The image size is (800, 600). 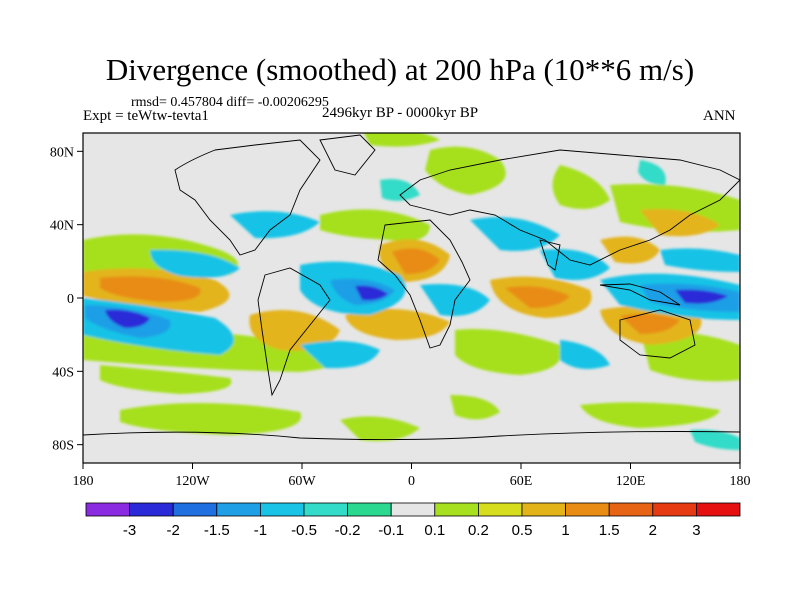 What do you see at coordinates (247, 197) in the screenshot?
I see `coastline-north-america` at bounding box center [247, 197].